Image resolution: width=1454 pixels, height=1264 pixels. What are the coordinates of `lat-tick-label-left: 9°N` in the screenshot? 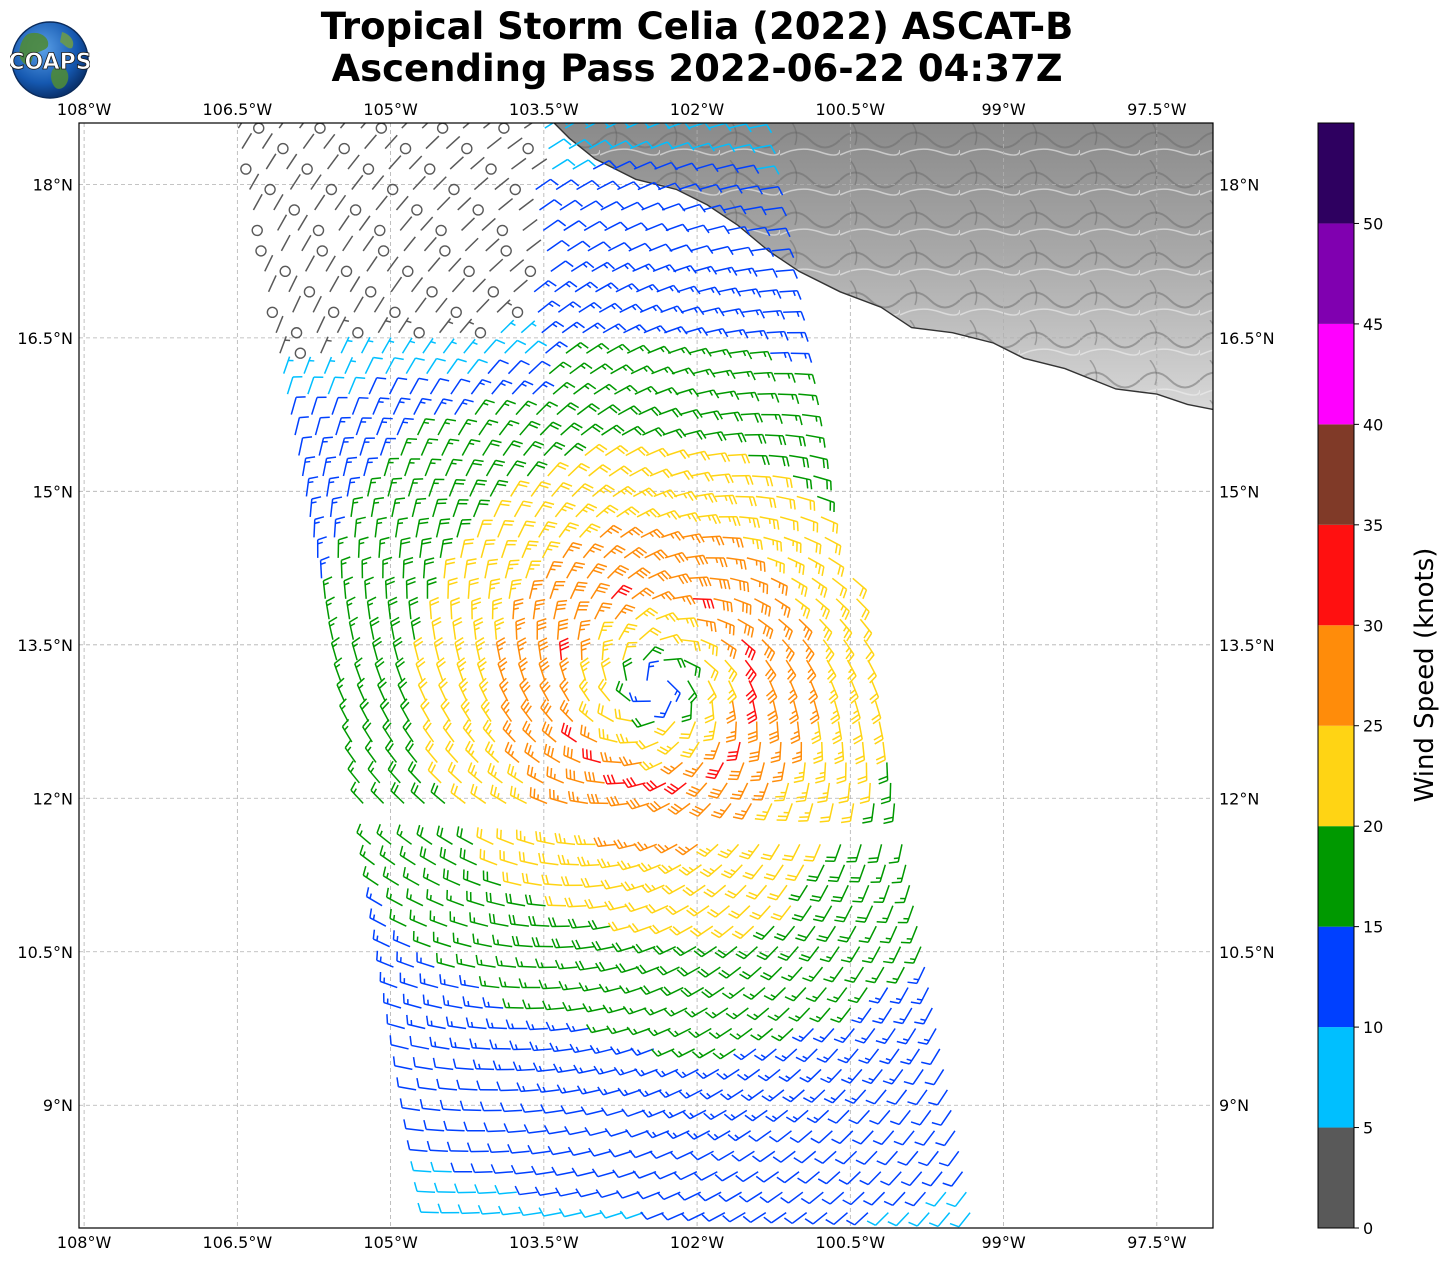 It's located at (58, 1105).